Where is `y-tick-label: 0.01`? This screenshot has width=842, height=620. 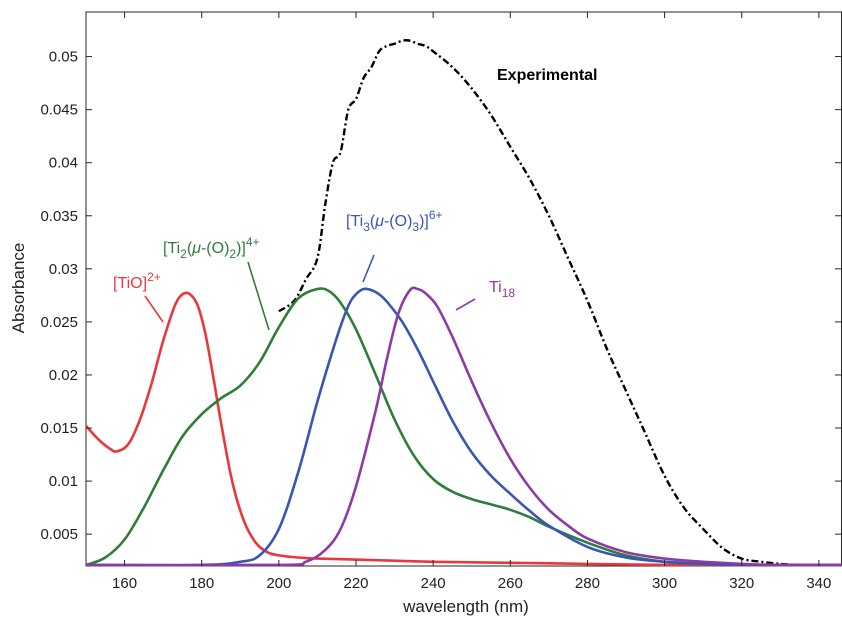 y-tick-label: 0.01 is located at coordinates (63, 481).